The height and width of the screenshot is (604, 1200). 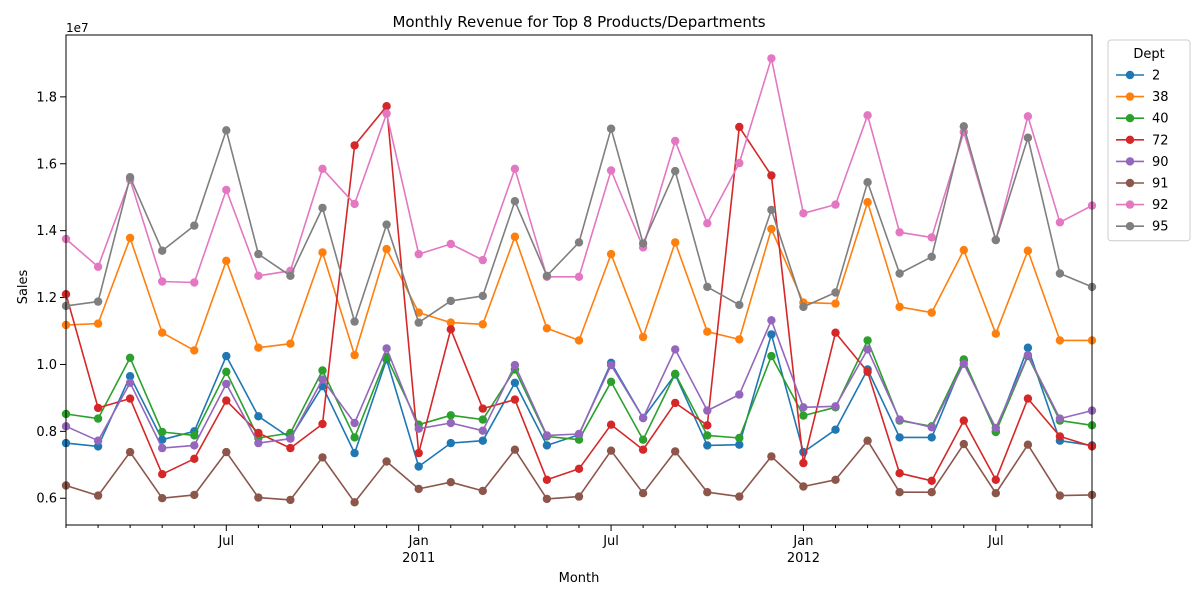 What do you see at coordinates (1142, 205) in the screenshot?
I see `legend-item: 92` at bounding box center [1142, 205].